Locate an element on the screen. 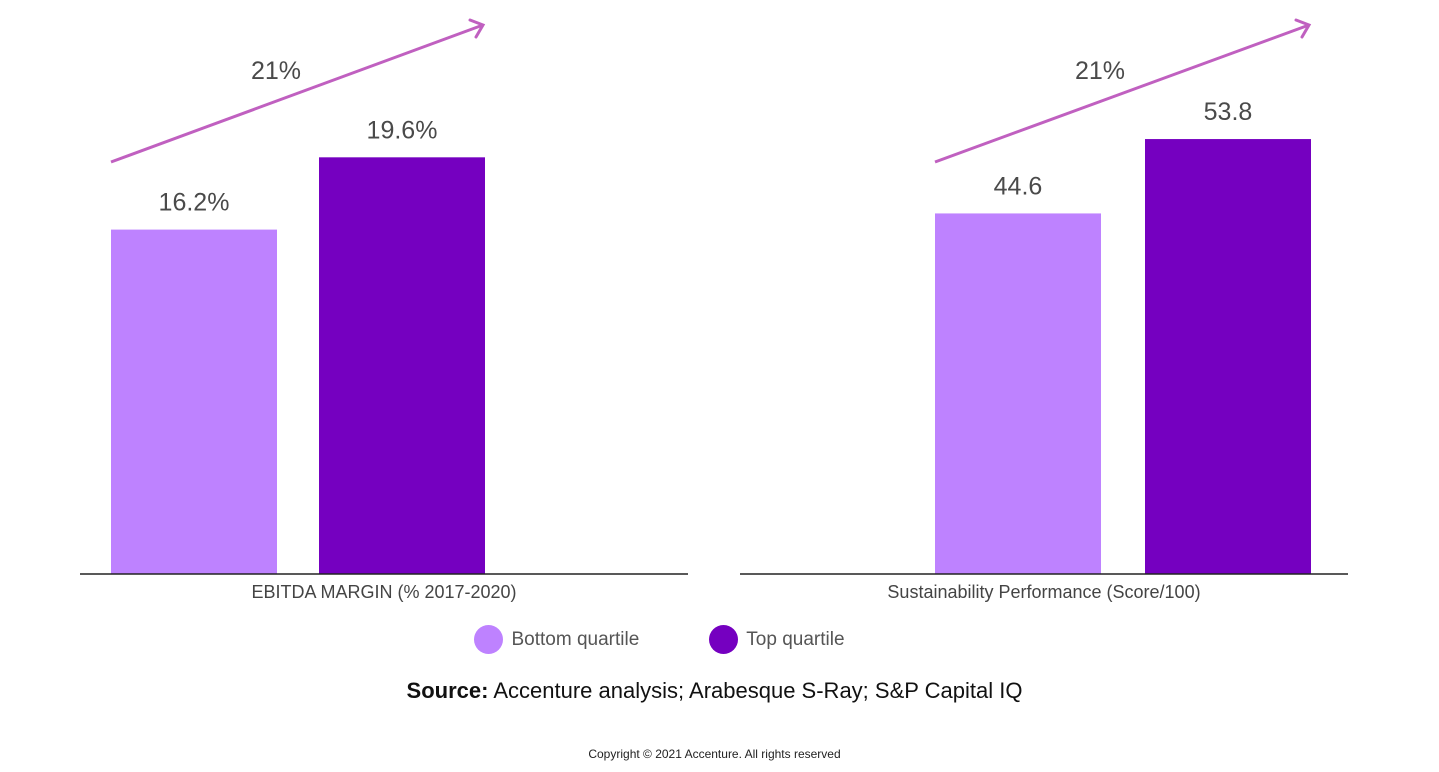  x-axis-label: Sustainability Performance (Score/100) is located at coordinates (1043, 592).